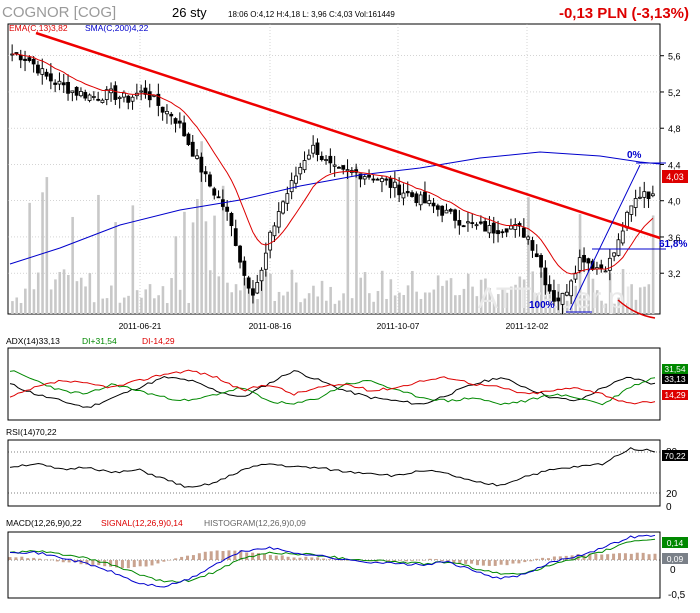  I want to click on last-price-label: 4,03, so click(675, 177).